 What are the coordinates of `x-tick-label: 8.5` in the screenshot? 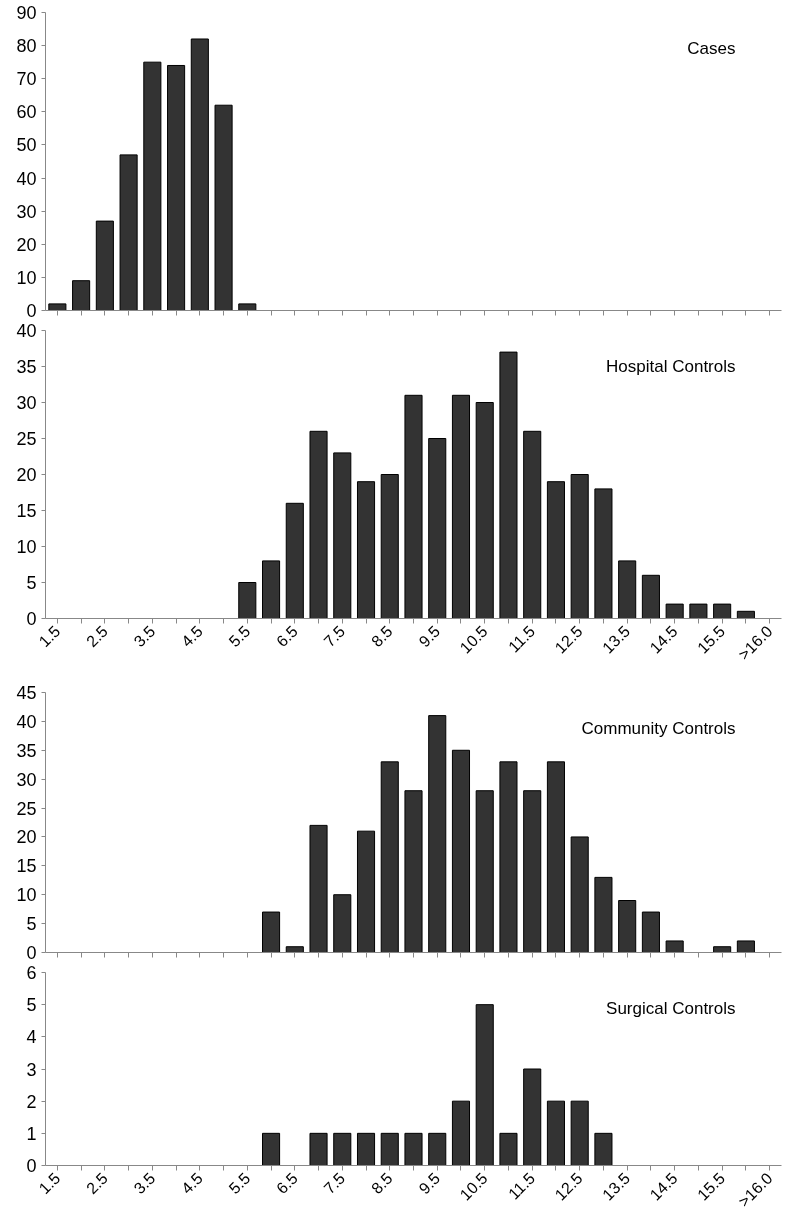 It's located at (382, 1183).